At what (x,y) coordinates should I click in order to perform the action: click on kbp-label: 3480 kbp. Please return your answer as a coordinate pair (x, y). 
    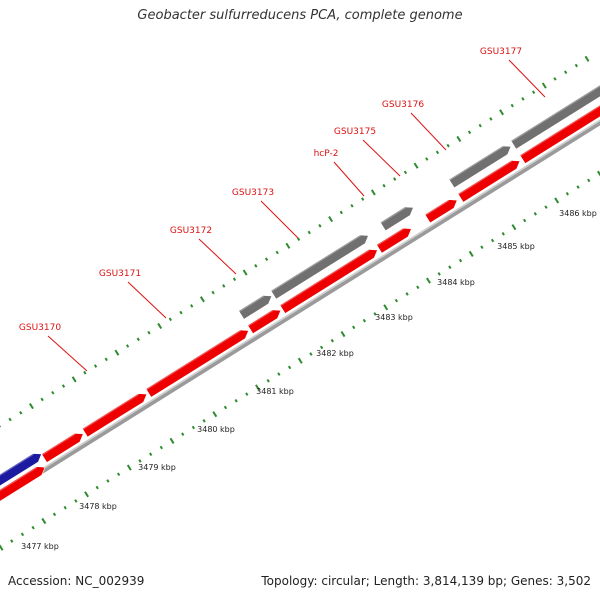
    Looking at the image, I should click on (216, 429).